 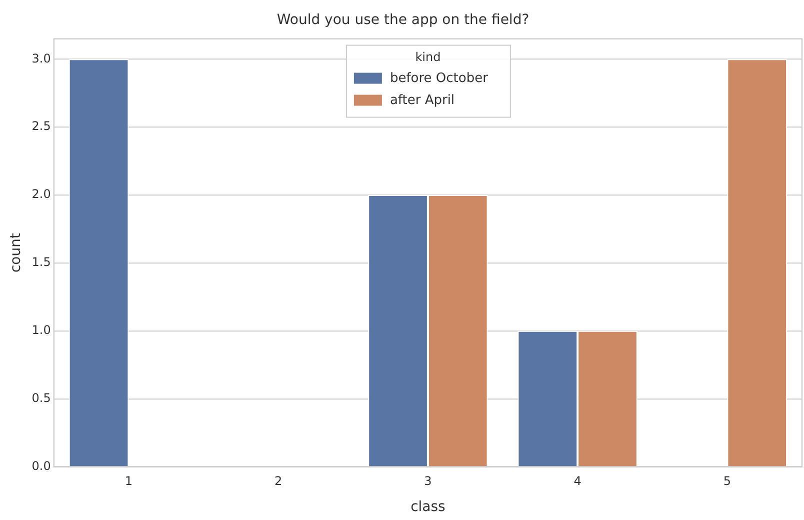 I want to click on x-tick-label: 5, so click(x=727, y=481).